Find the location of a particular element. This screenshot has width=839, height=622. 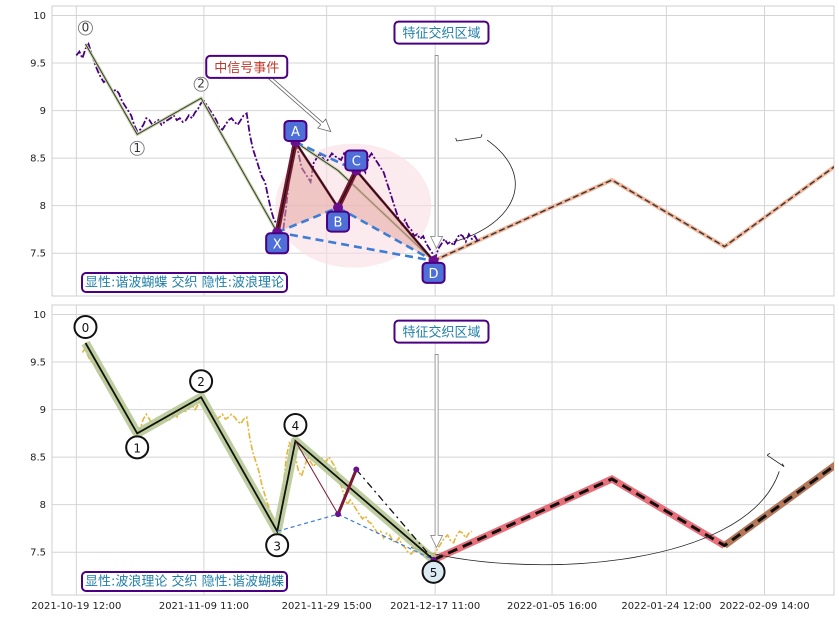

footer-label: 显性:波浪理论 交织 隐性:谐波蝴蝶 is located at coordinates (184, 582).